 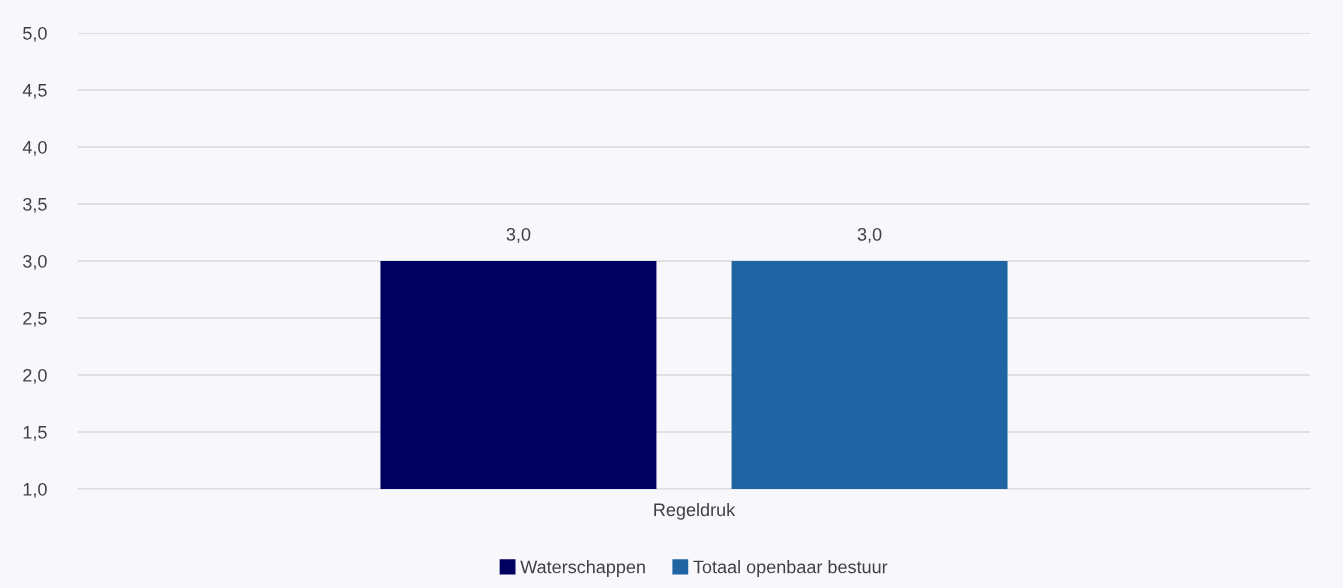 I want to click on y-tick-label: 1,5, so click(x=35, y=433).